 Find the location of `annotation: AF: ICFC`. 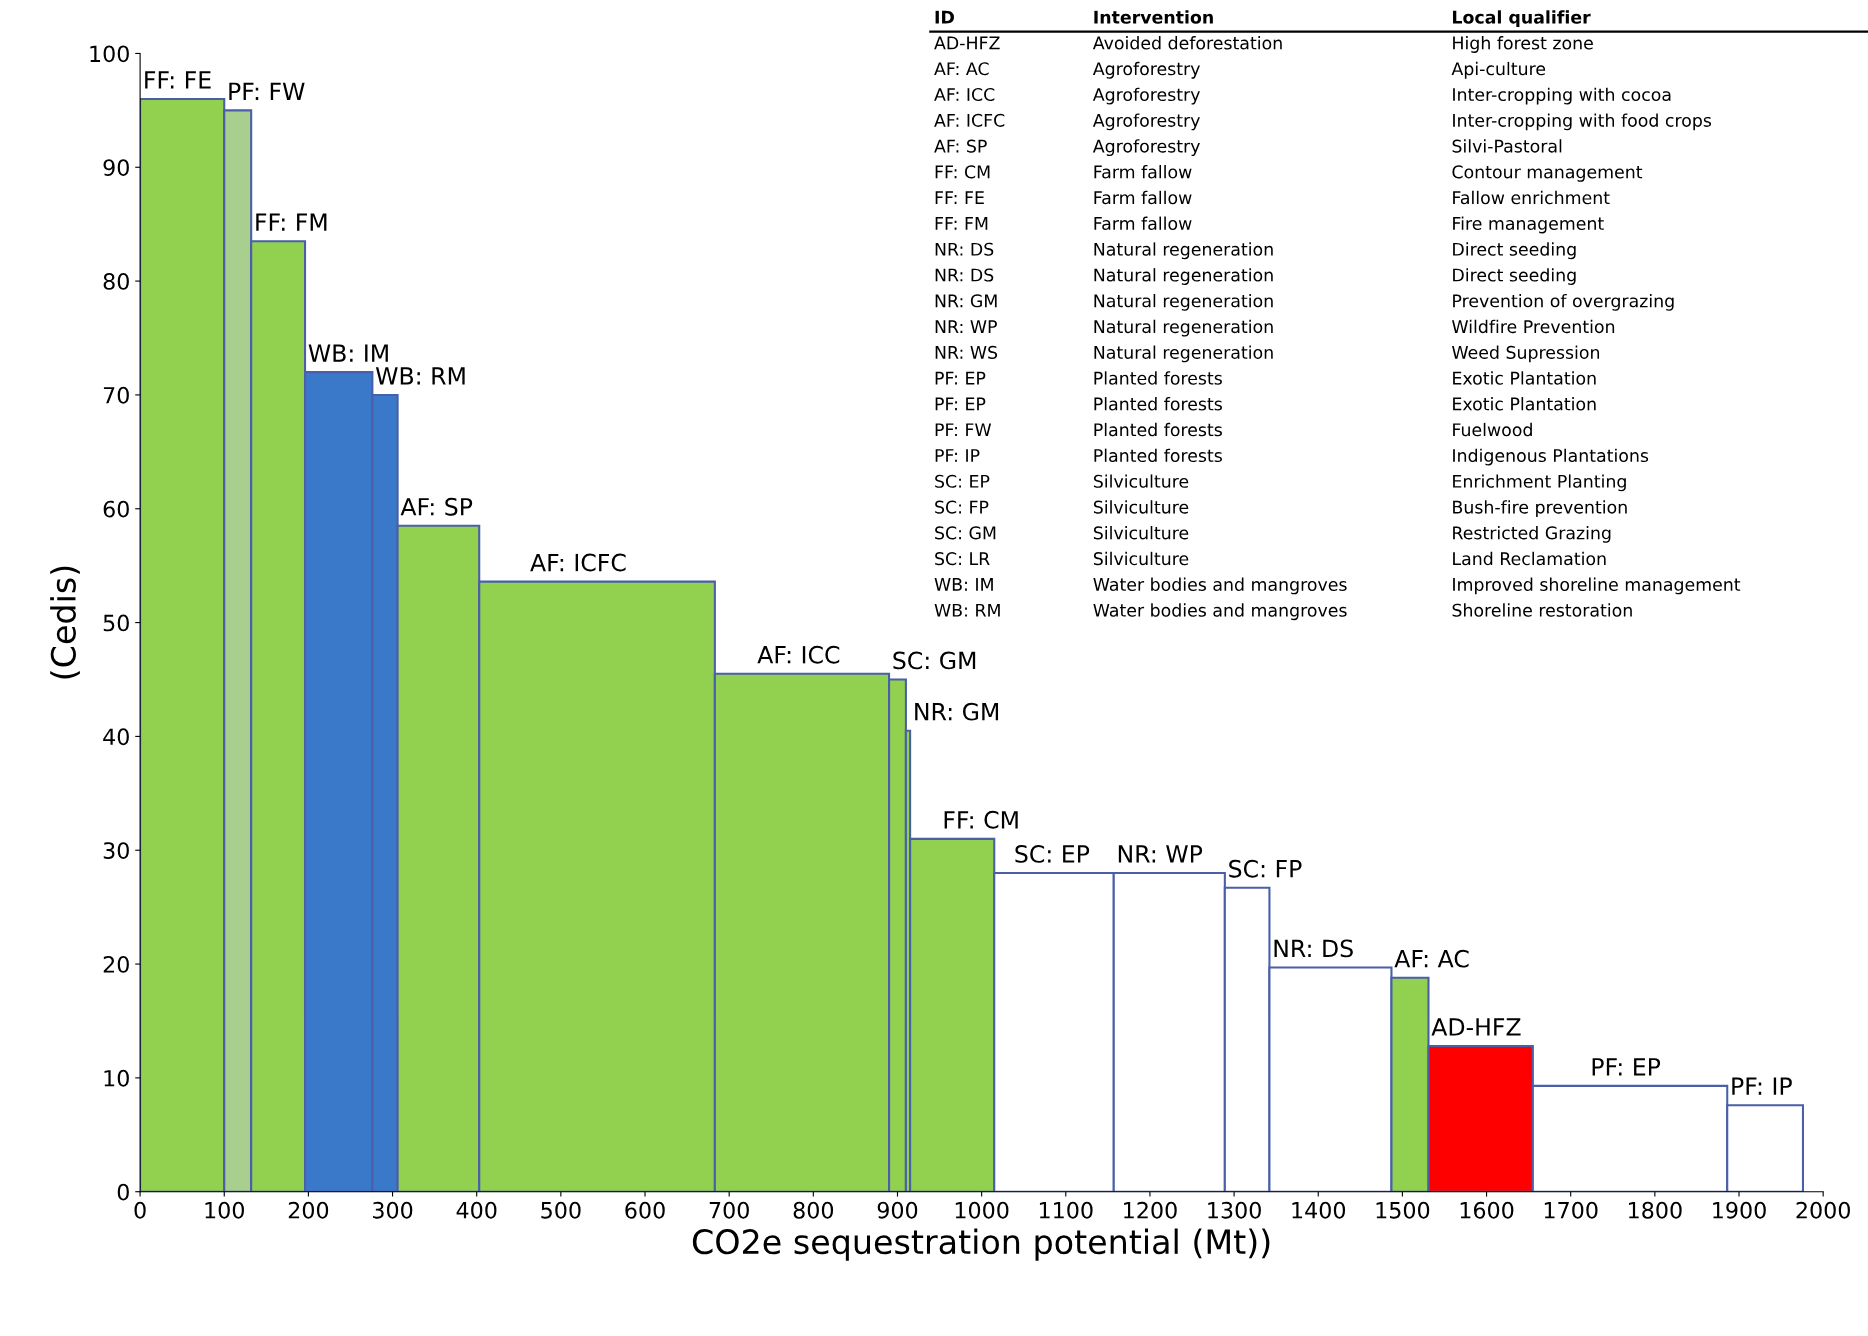

annotation: AF: ICFC is located at coordinates (578, 562).